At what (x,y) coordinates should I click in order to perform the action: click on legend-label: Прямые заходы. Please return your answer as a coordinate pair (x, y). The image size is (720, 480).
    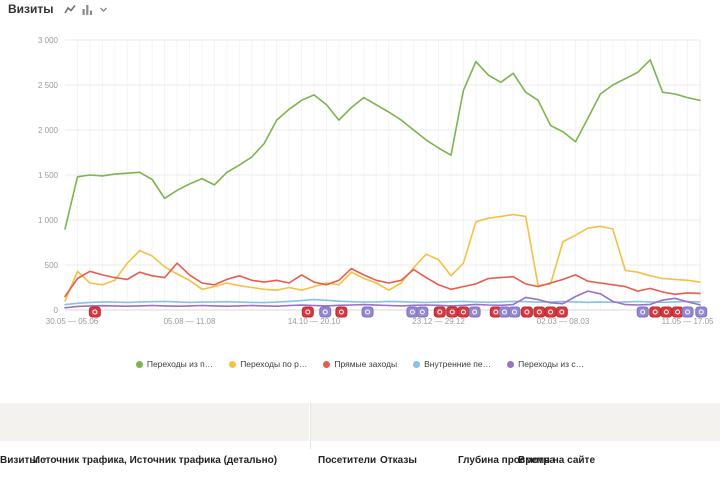
    Looking at the image, I should click on (366, 364).